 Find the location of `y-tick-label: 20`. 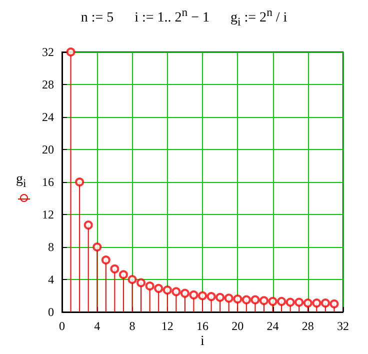

y-tick-label: 20 is located at coordinates (48, 149).